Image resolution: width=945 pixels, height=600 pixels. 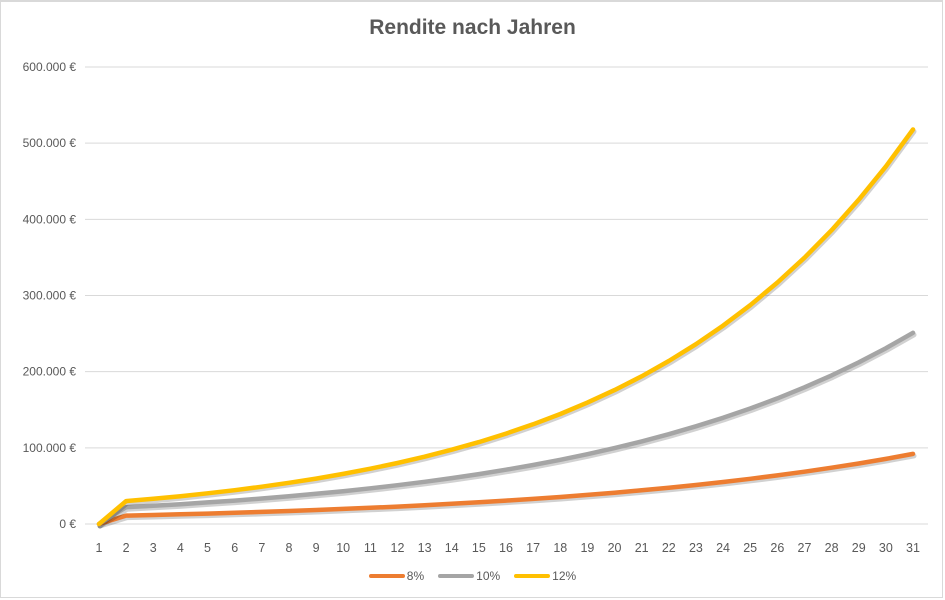 I want to click on y-tick-label: 200.000 €, so click(x=50, y=372).